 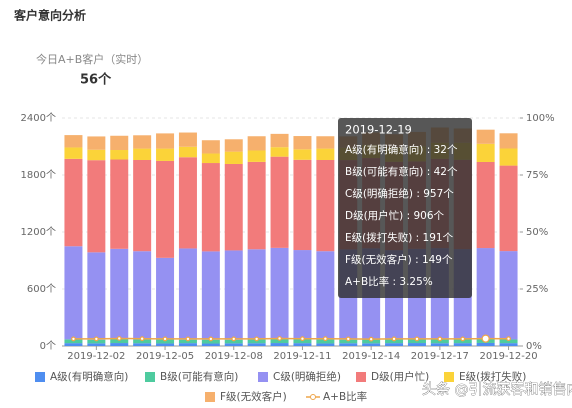 I want to click on y2-tick-label: 25%, so click(x=537, y=289).